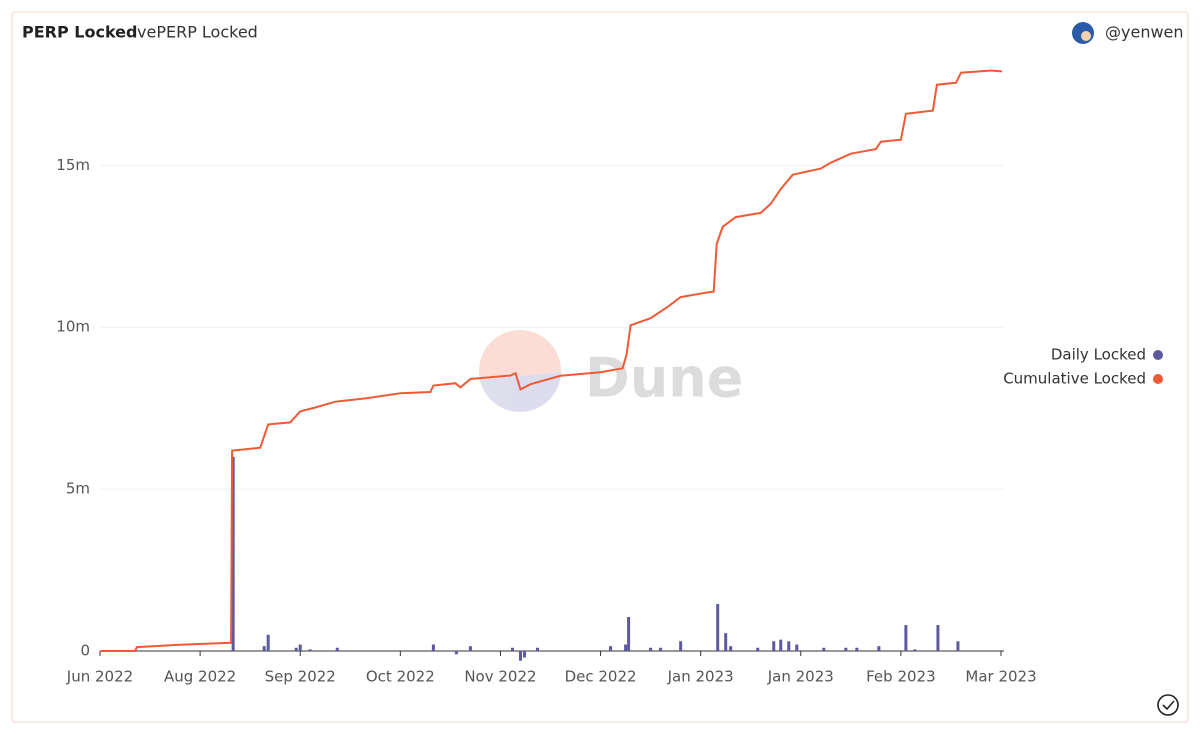 The height and width of the screenshot is (735, 1200). I want to click on watermark-text: Dune, so click(664, 378).